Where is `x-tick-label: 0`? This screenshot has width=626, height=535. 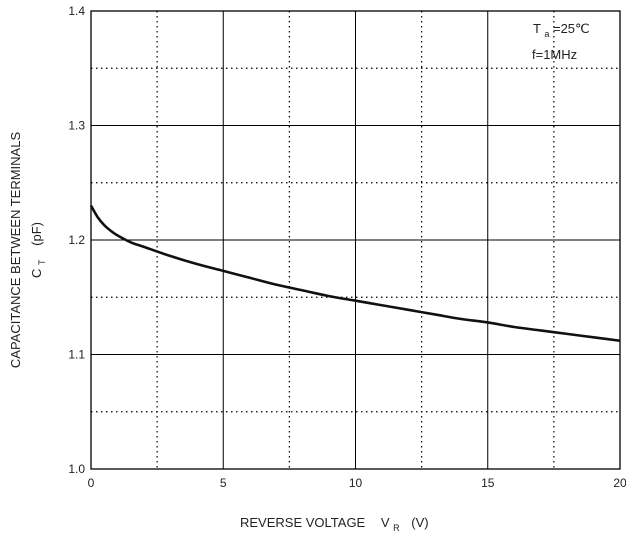
x-tick-label: 0 is located at coordinates (91, 483).